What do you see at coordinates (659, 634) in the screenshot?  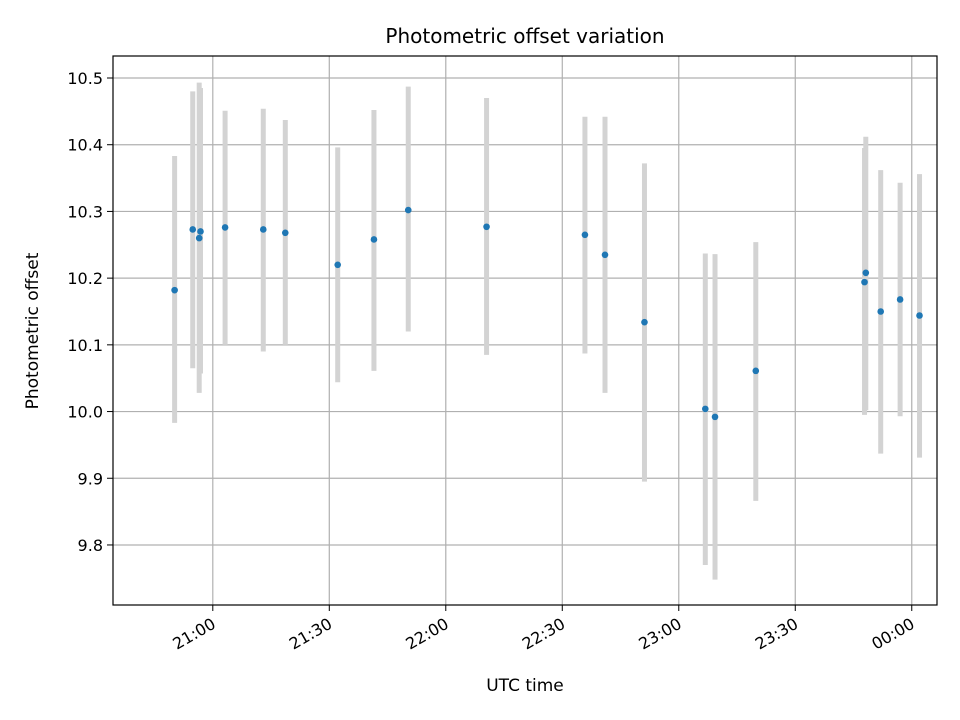 I see `x-tick-label: 23:00` at bounding box center [659, 634].